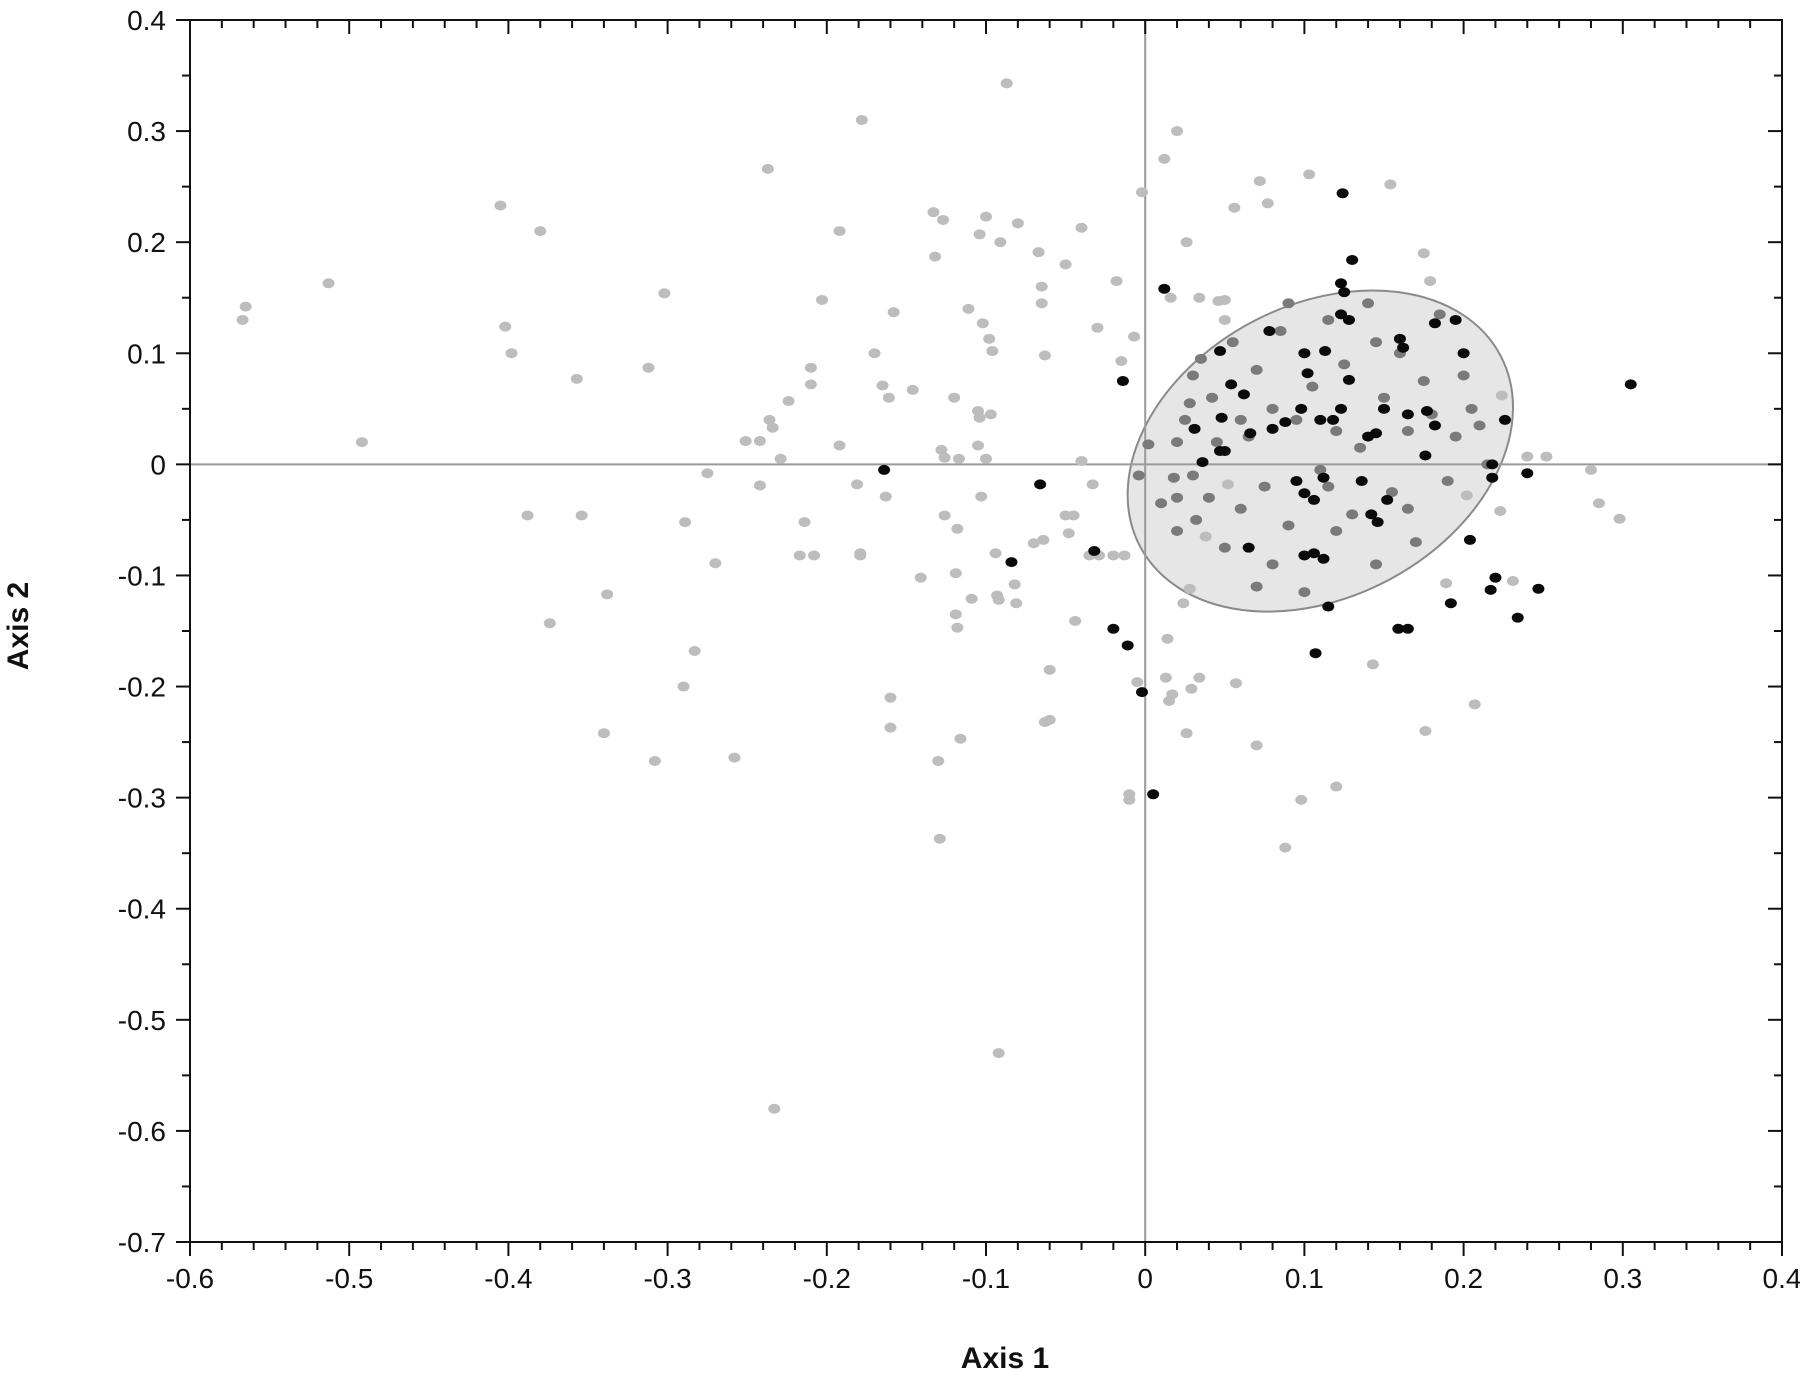 The width and height of the screenshot is (1800, 1378). What do you see at coordinates (142, 575) in the screenshot?
I see `y-tick-label: -0.1` at bounding box center [142, 575].